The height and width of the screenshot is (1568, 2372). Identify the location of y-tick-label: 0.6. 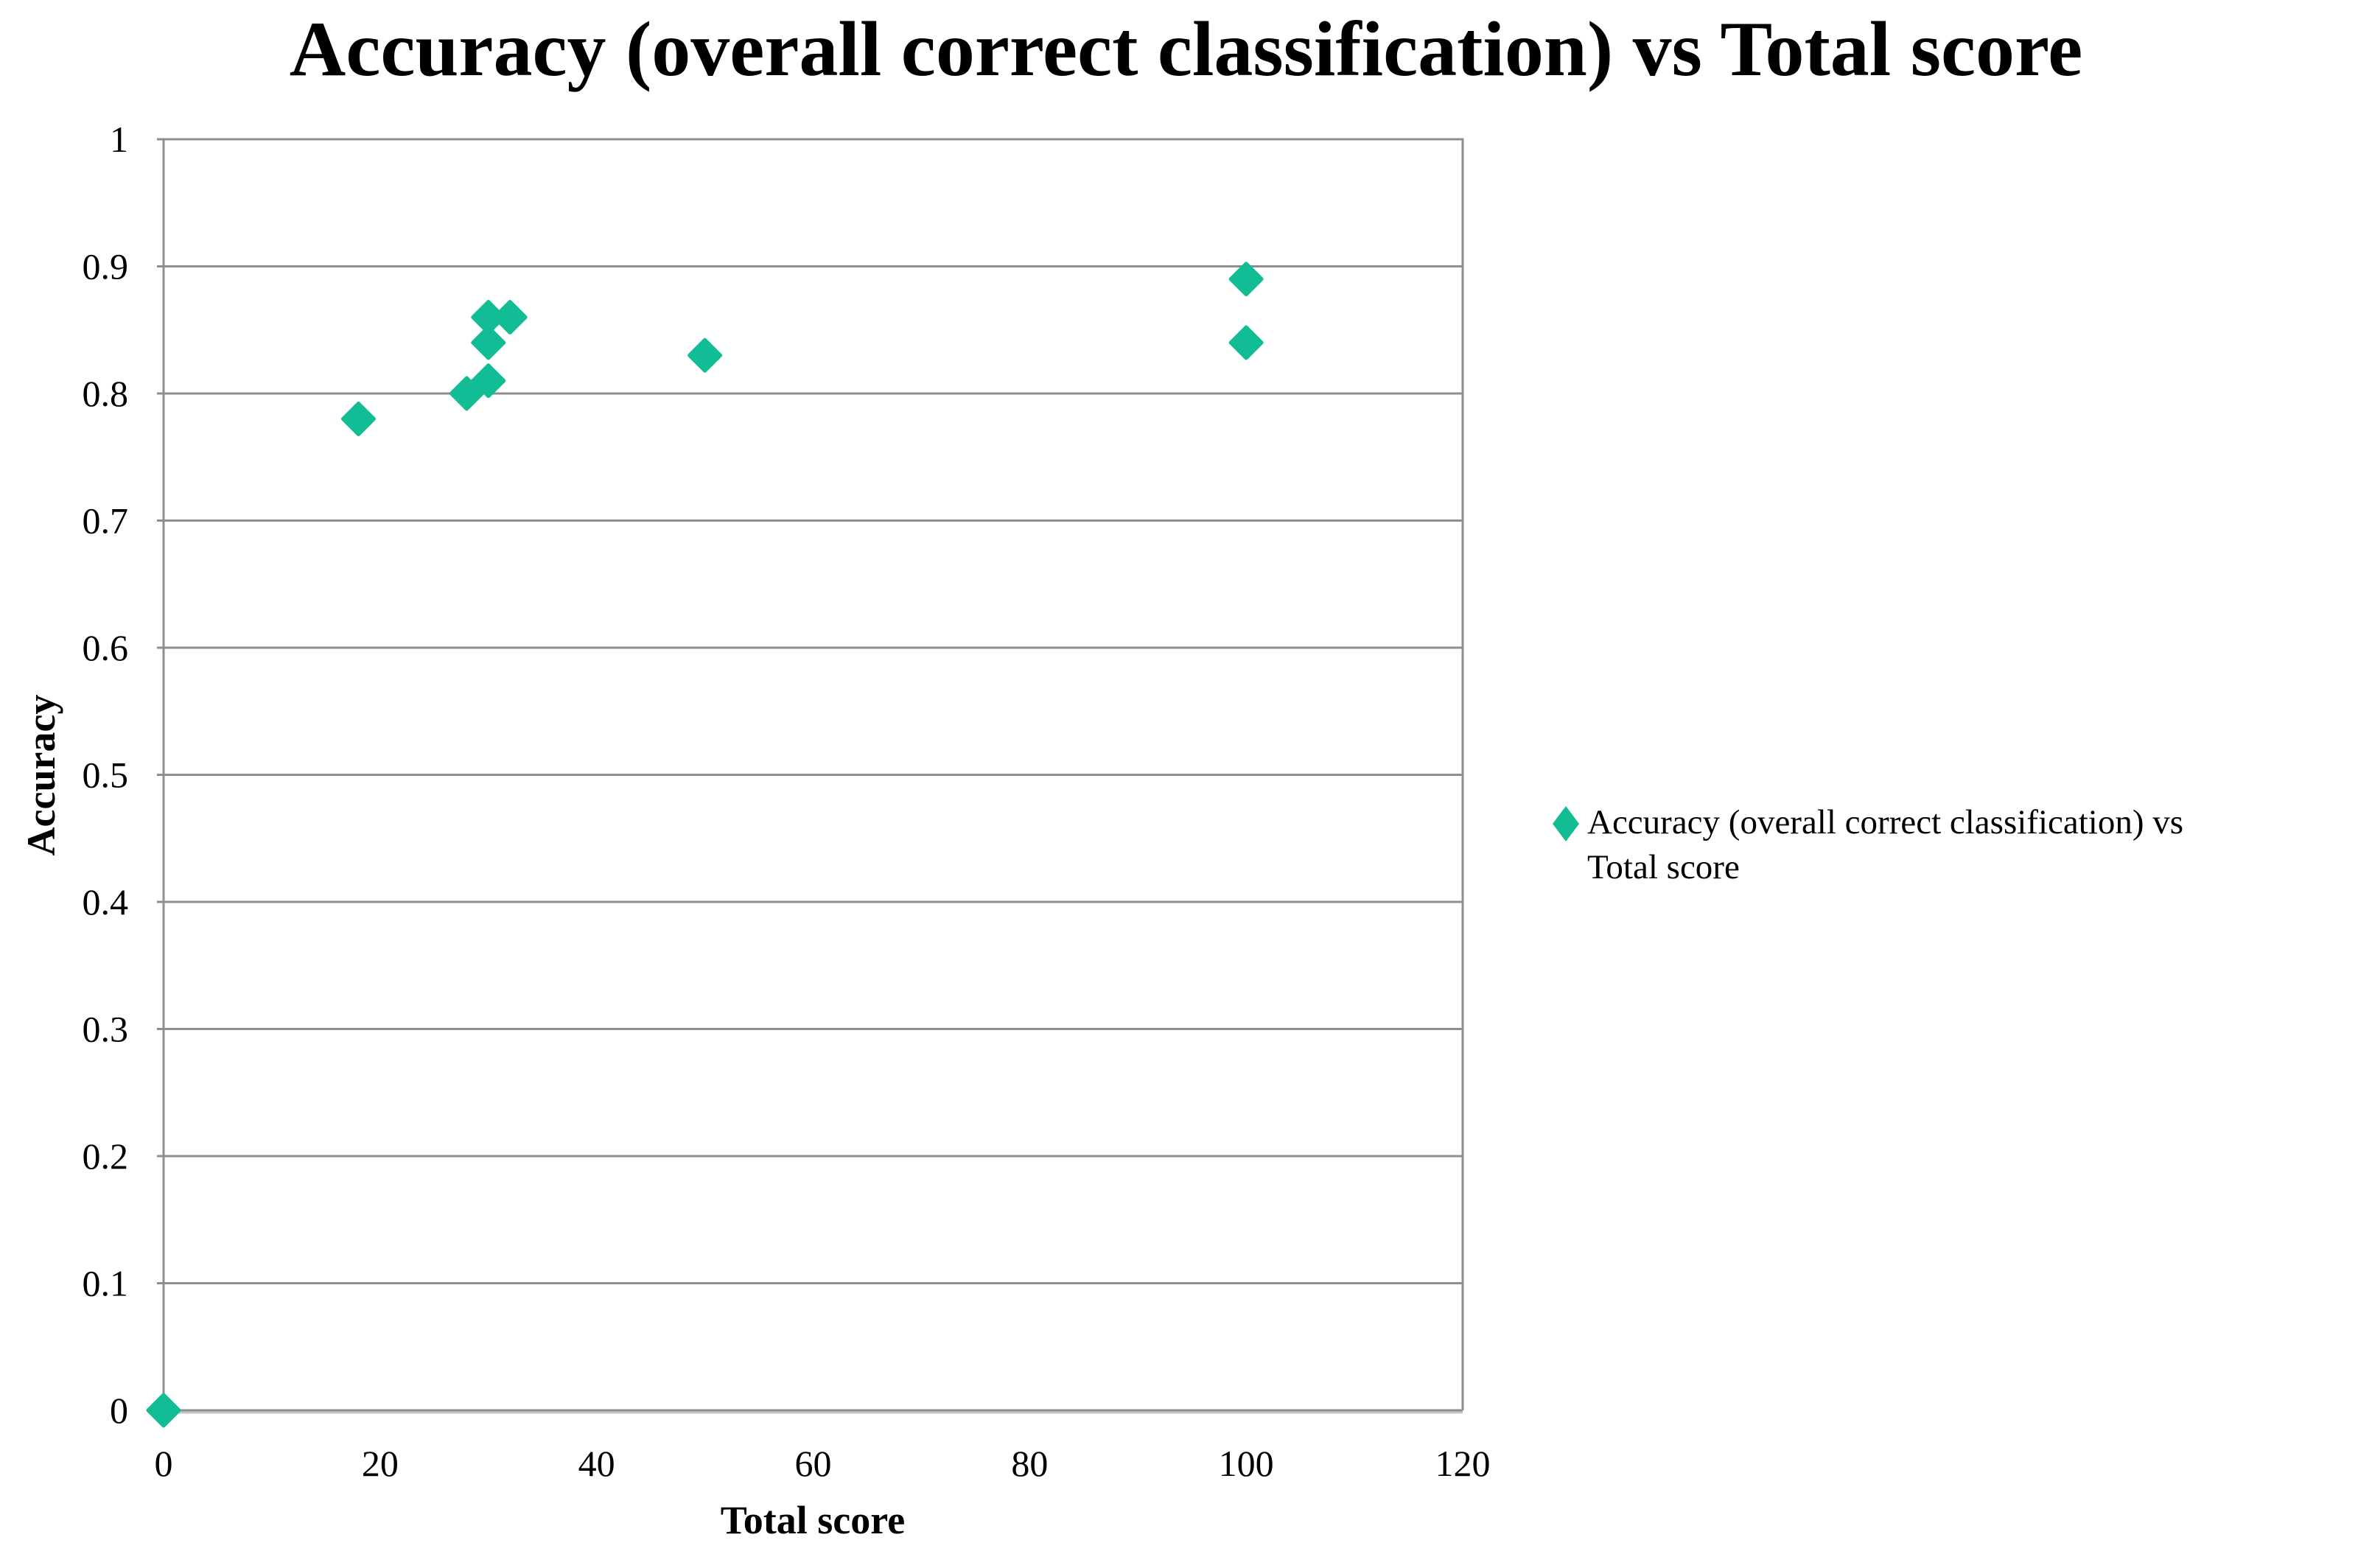
(106, 647).